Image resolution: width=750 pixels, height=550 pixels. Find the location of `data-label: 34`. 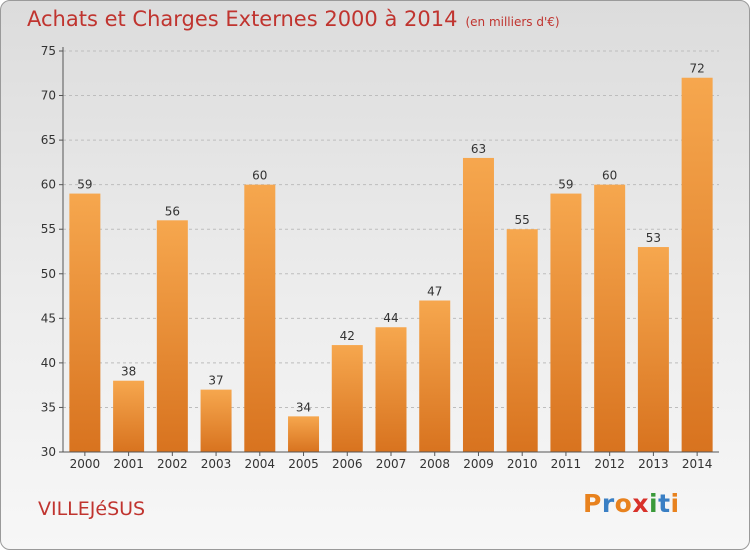

data-label: 34 is located at coordinates (303, 407).